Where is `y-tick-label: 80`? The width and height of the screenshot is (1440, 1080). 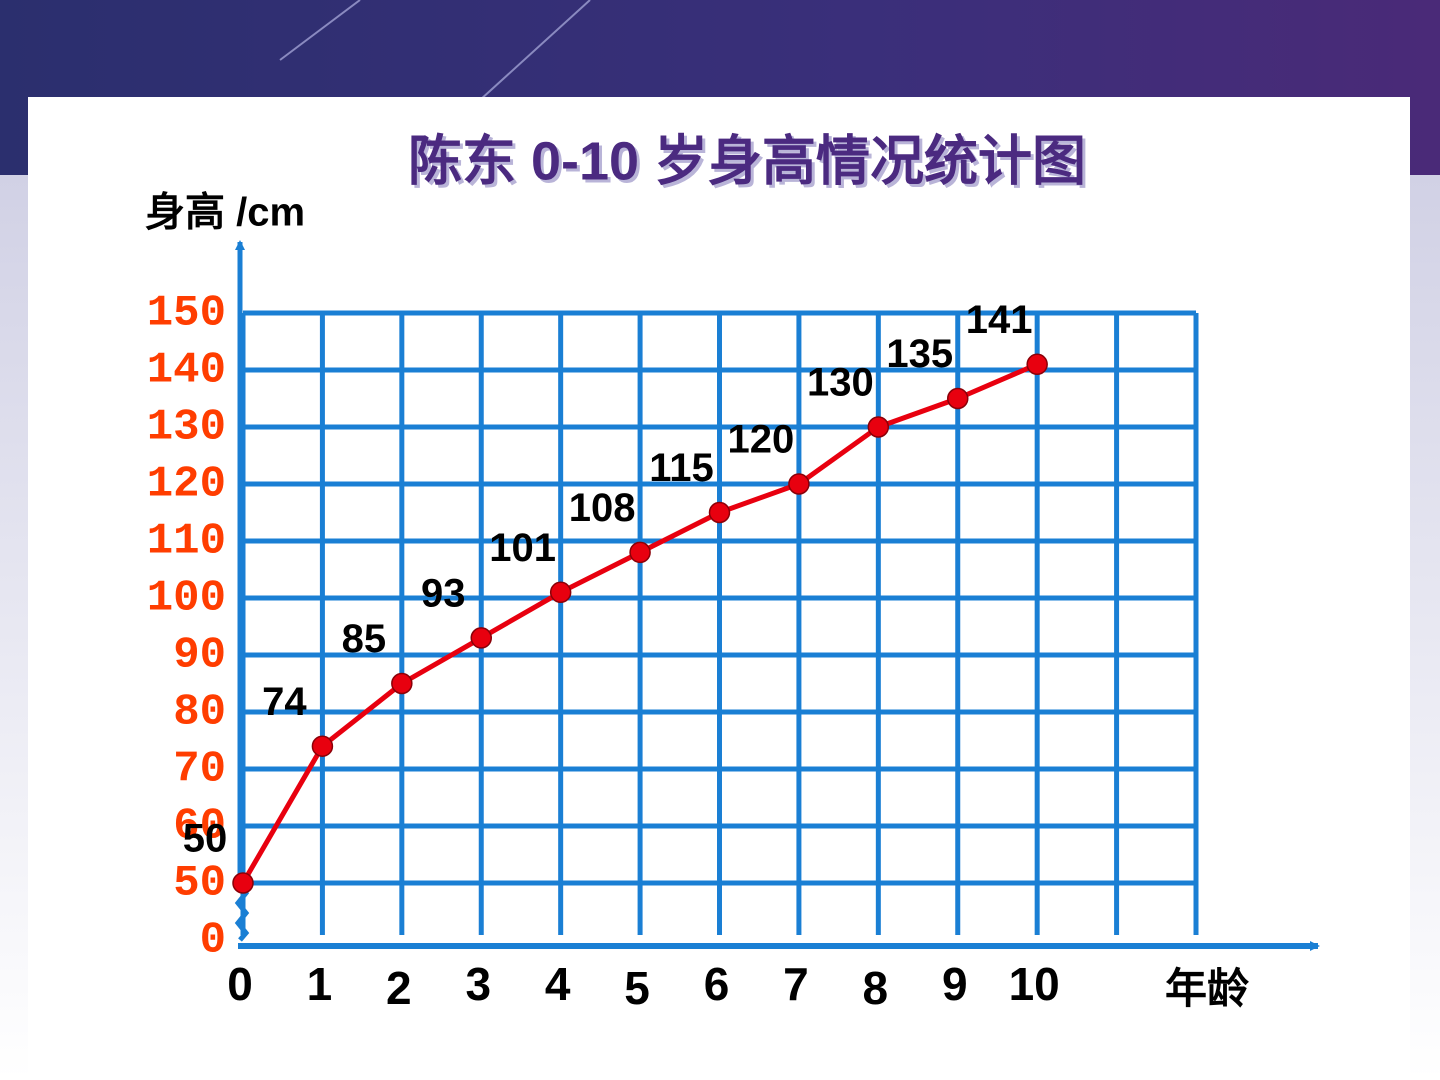 y-tick-label: 80 is located at coordinates (199, 713).